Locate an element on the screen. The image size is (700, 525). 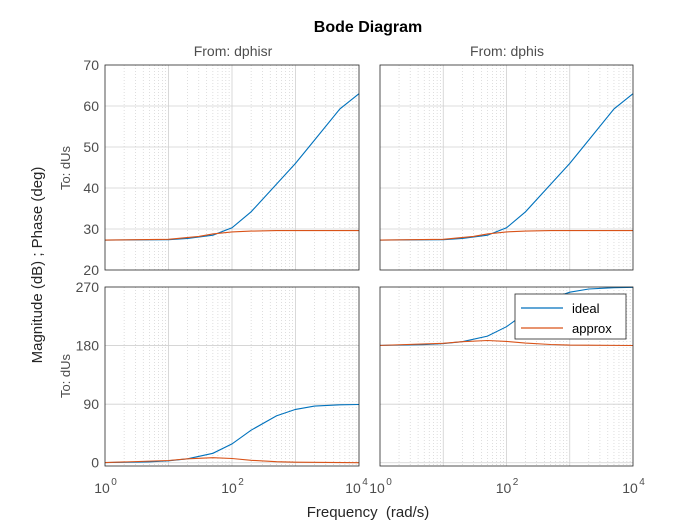
legend-label-ideal: ideal is located at coordinates (586, 308).